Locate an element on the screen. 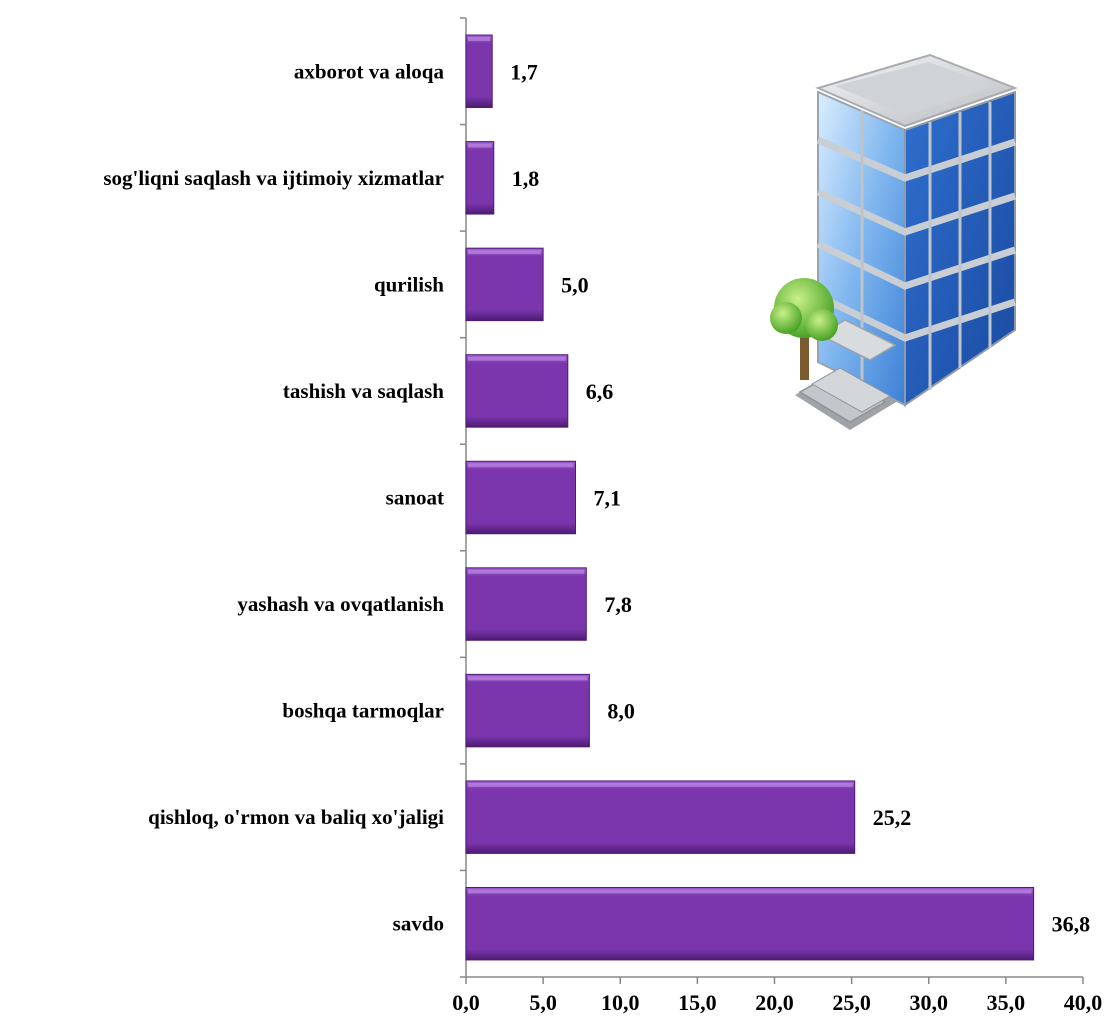 This screenshot has width=1108, height=1021. value-label: 5,0 is located at coordinates (575, 284).